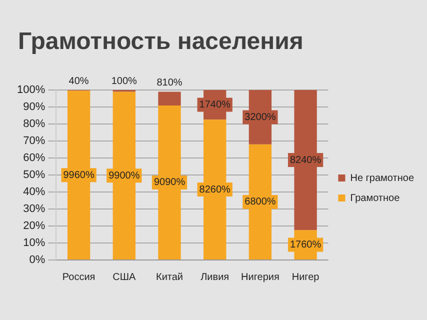  I want to click on data-label: 1760%, so click(306, 245).